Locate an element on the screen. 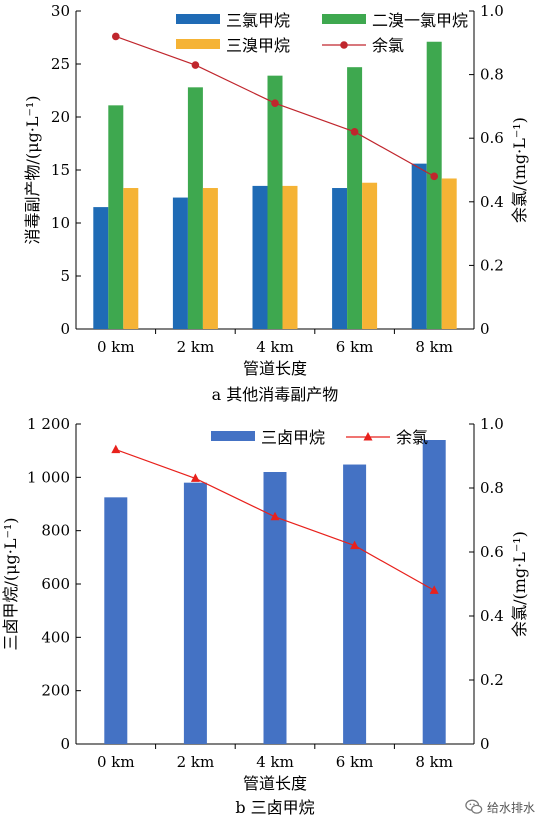  watermark: 给水排水 is located at coordinates (500, 807).